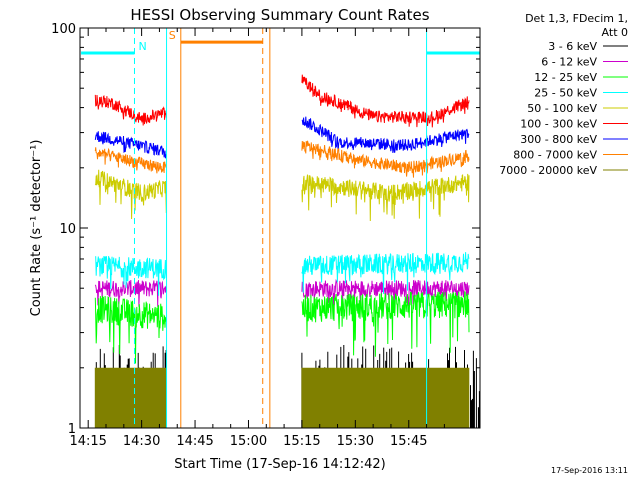 This screenshot has height=480, width=640. I want to click on legend-label-4: 50 - 100 keV, so click(562, 108).